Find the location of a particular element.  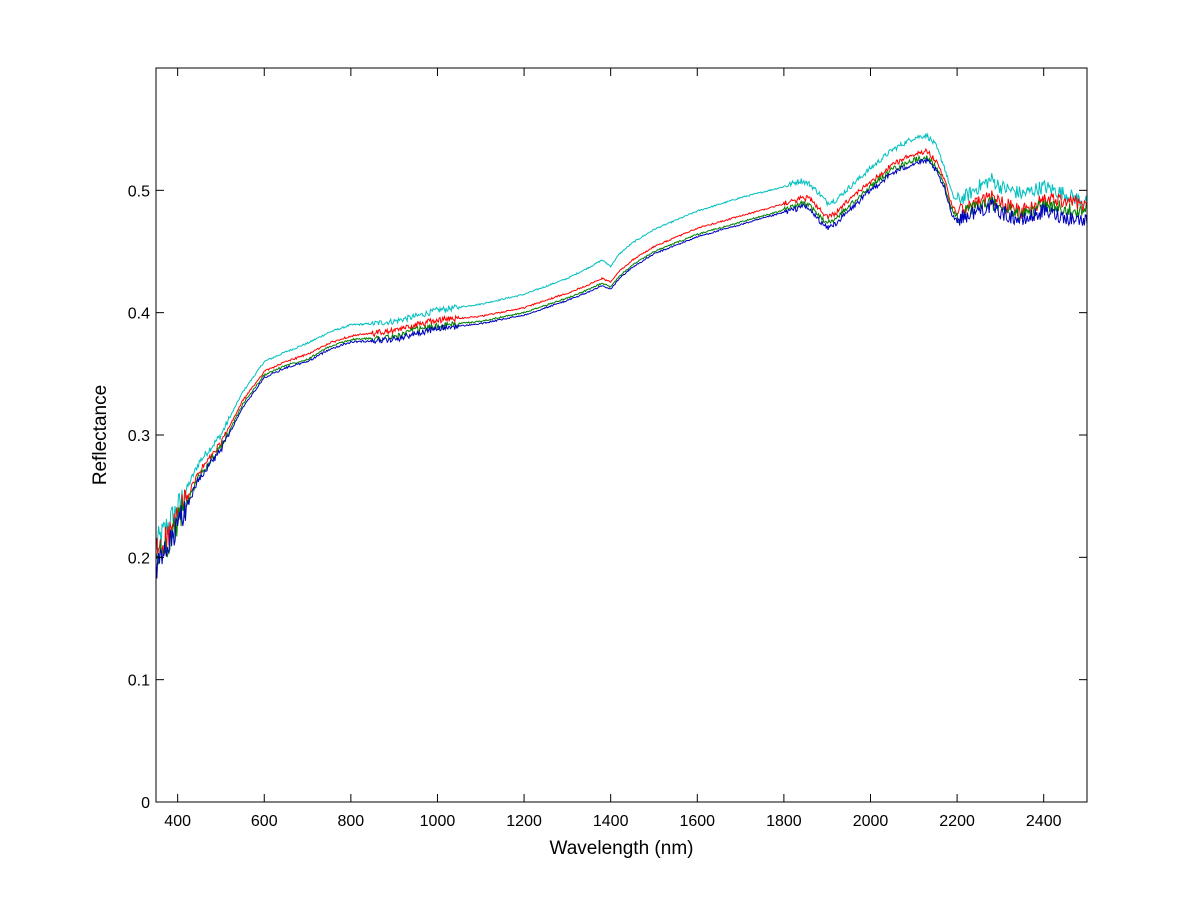

y-tick-label: 0.3 is located at coordinates (139, 436).